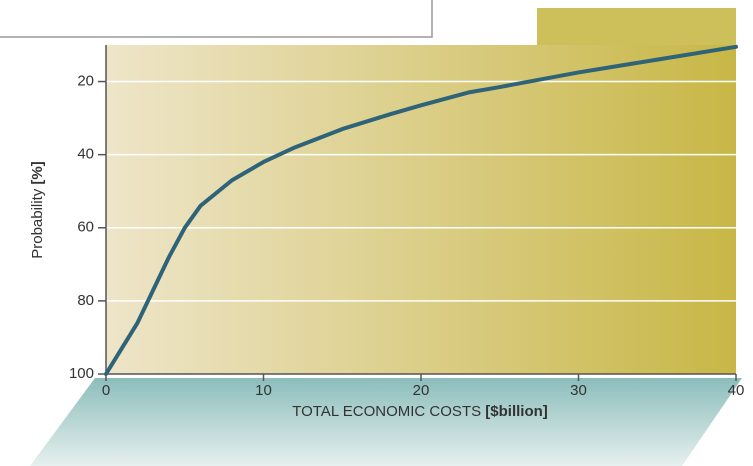  What do you see at coordinates (263, 390) in the screenshot?
I see `x-tick-label: 10` at bounding box center [263, 390].